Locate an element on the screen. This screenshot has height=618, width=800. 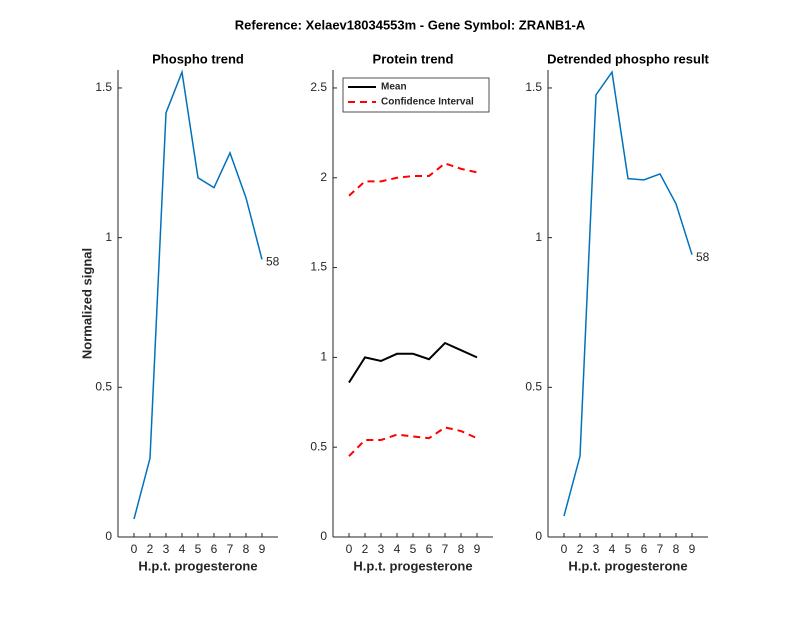
legend-label: Mean is located at coordinates (394, 87).